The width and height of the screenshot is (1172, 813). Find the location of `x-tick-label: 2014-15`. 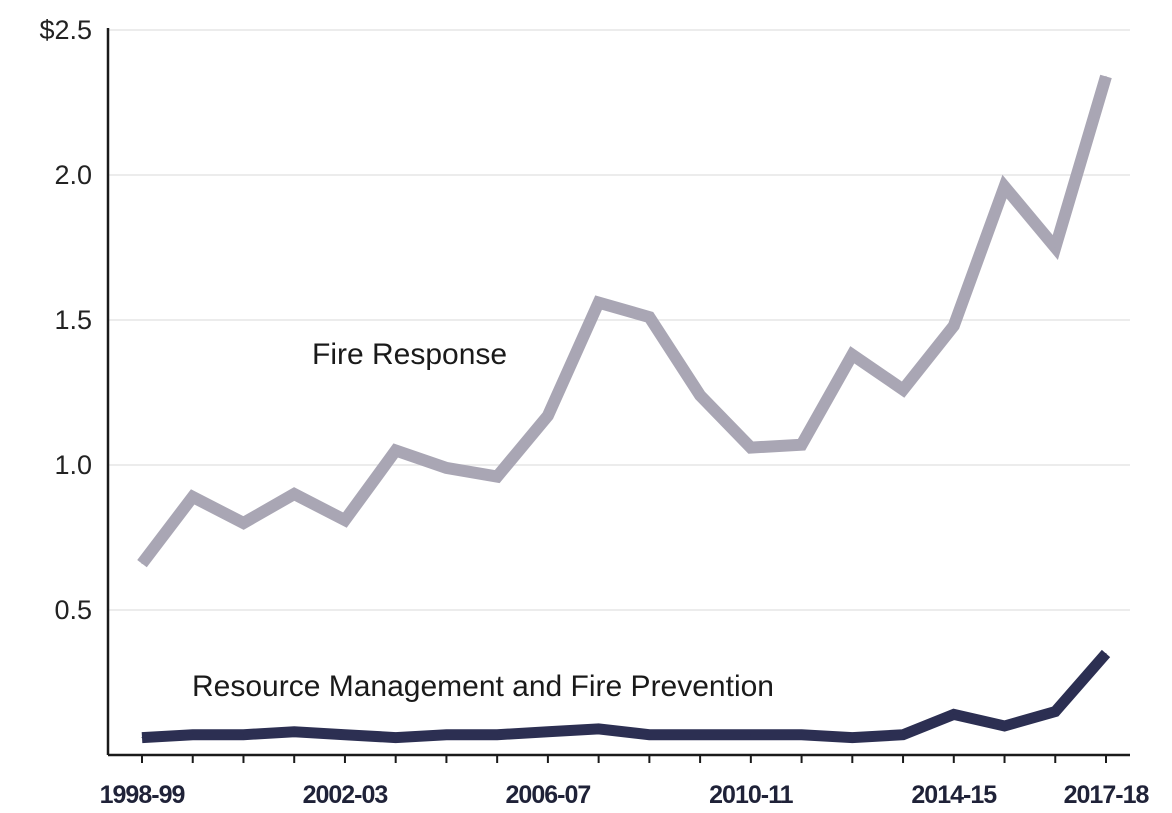

x-tick-label: 2014-15 is located at coordinates (954, 795).